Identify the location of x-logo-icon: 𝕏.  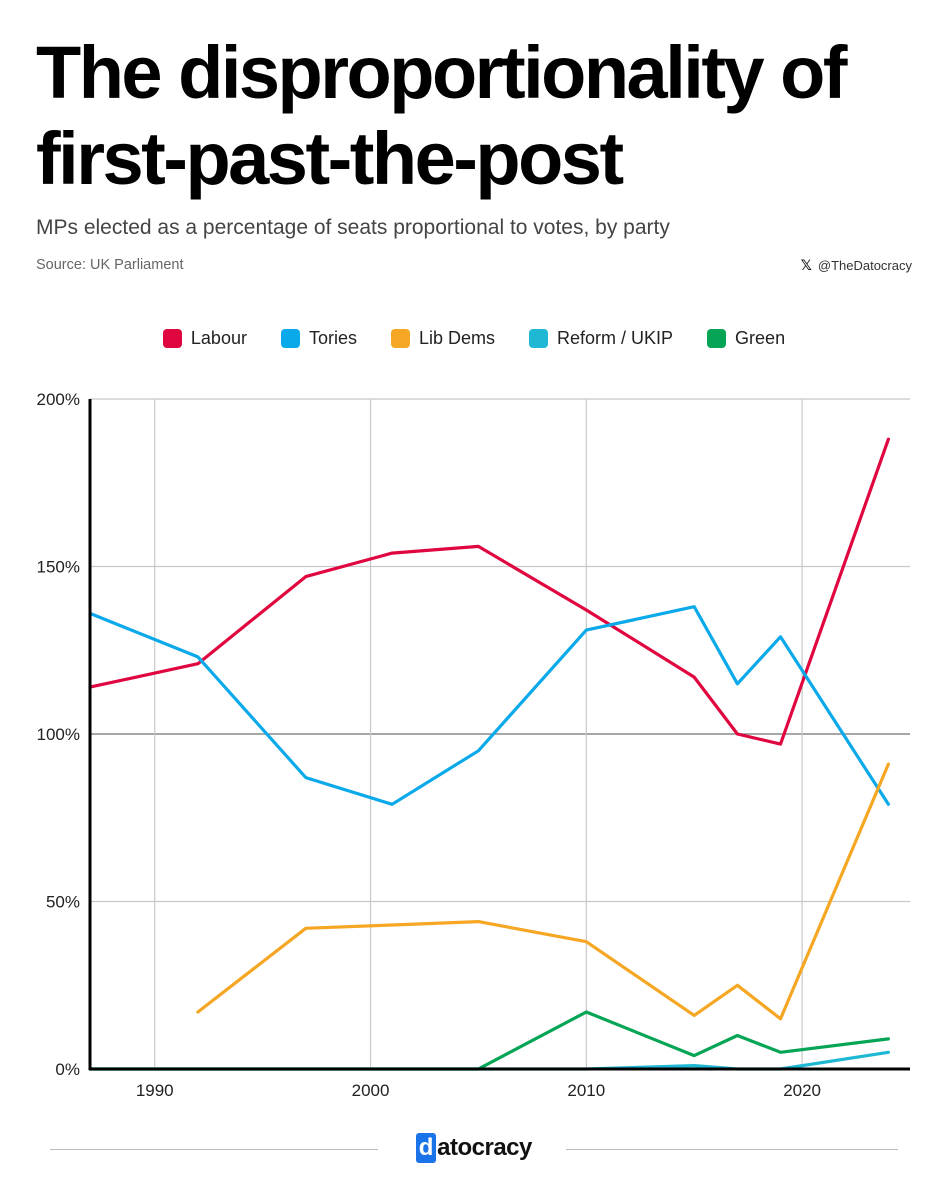
(806, 265).